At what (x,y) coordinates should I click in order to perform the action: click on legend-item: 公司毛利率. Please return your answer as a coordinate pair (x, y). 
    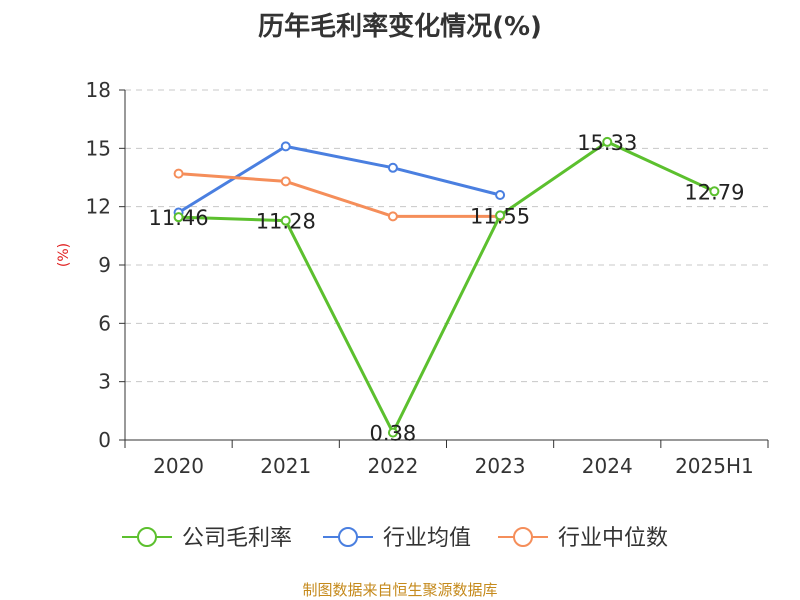
    Looking at the image, I should click on (207, 538).